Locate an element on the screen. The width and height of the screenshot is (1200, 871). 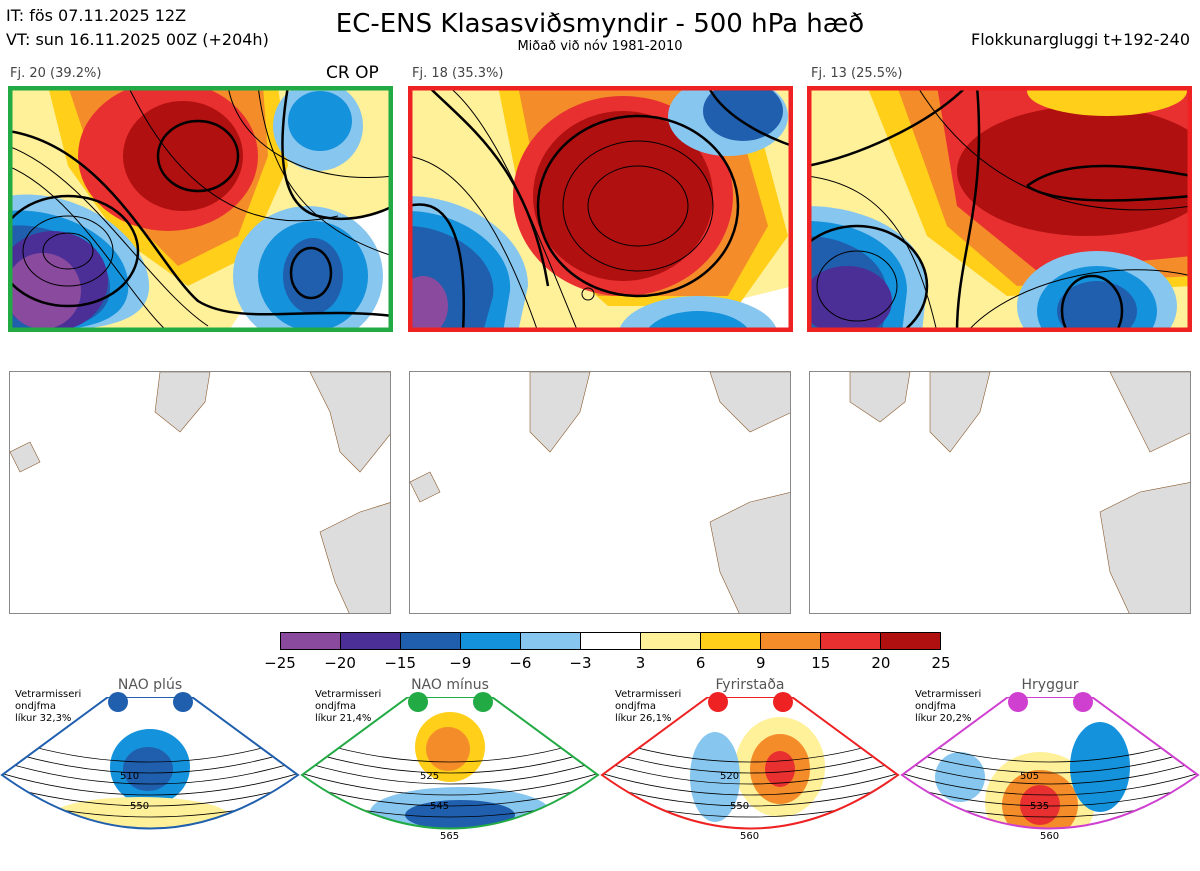
contour-label: 545 is located at coordinates (439, 806).